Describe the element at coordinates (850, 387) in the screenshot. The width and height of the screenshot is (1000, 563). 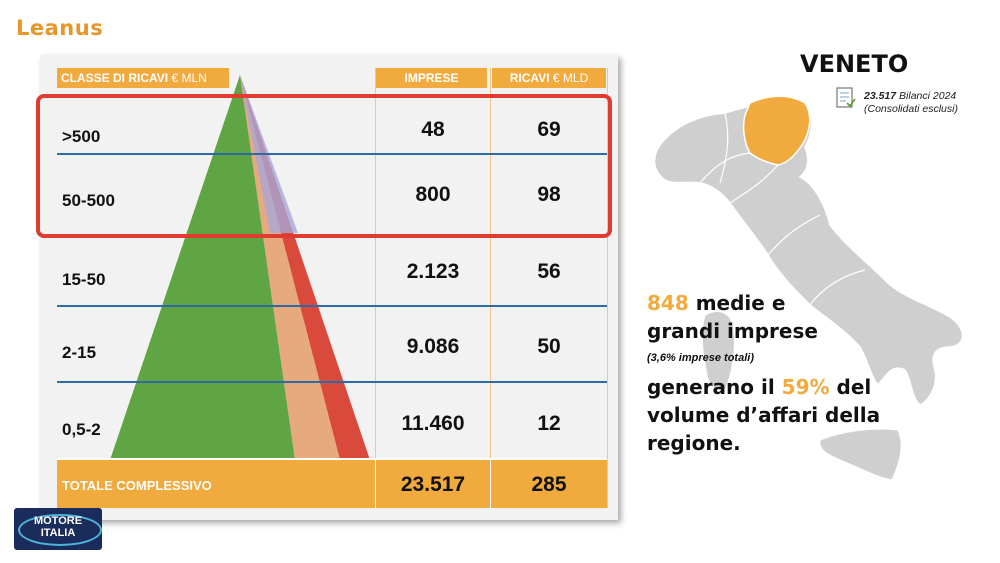
I see `summary-line3-post: del` at that location.